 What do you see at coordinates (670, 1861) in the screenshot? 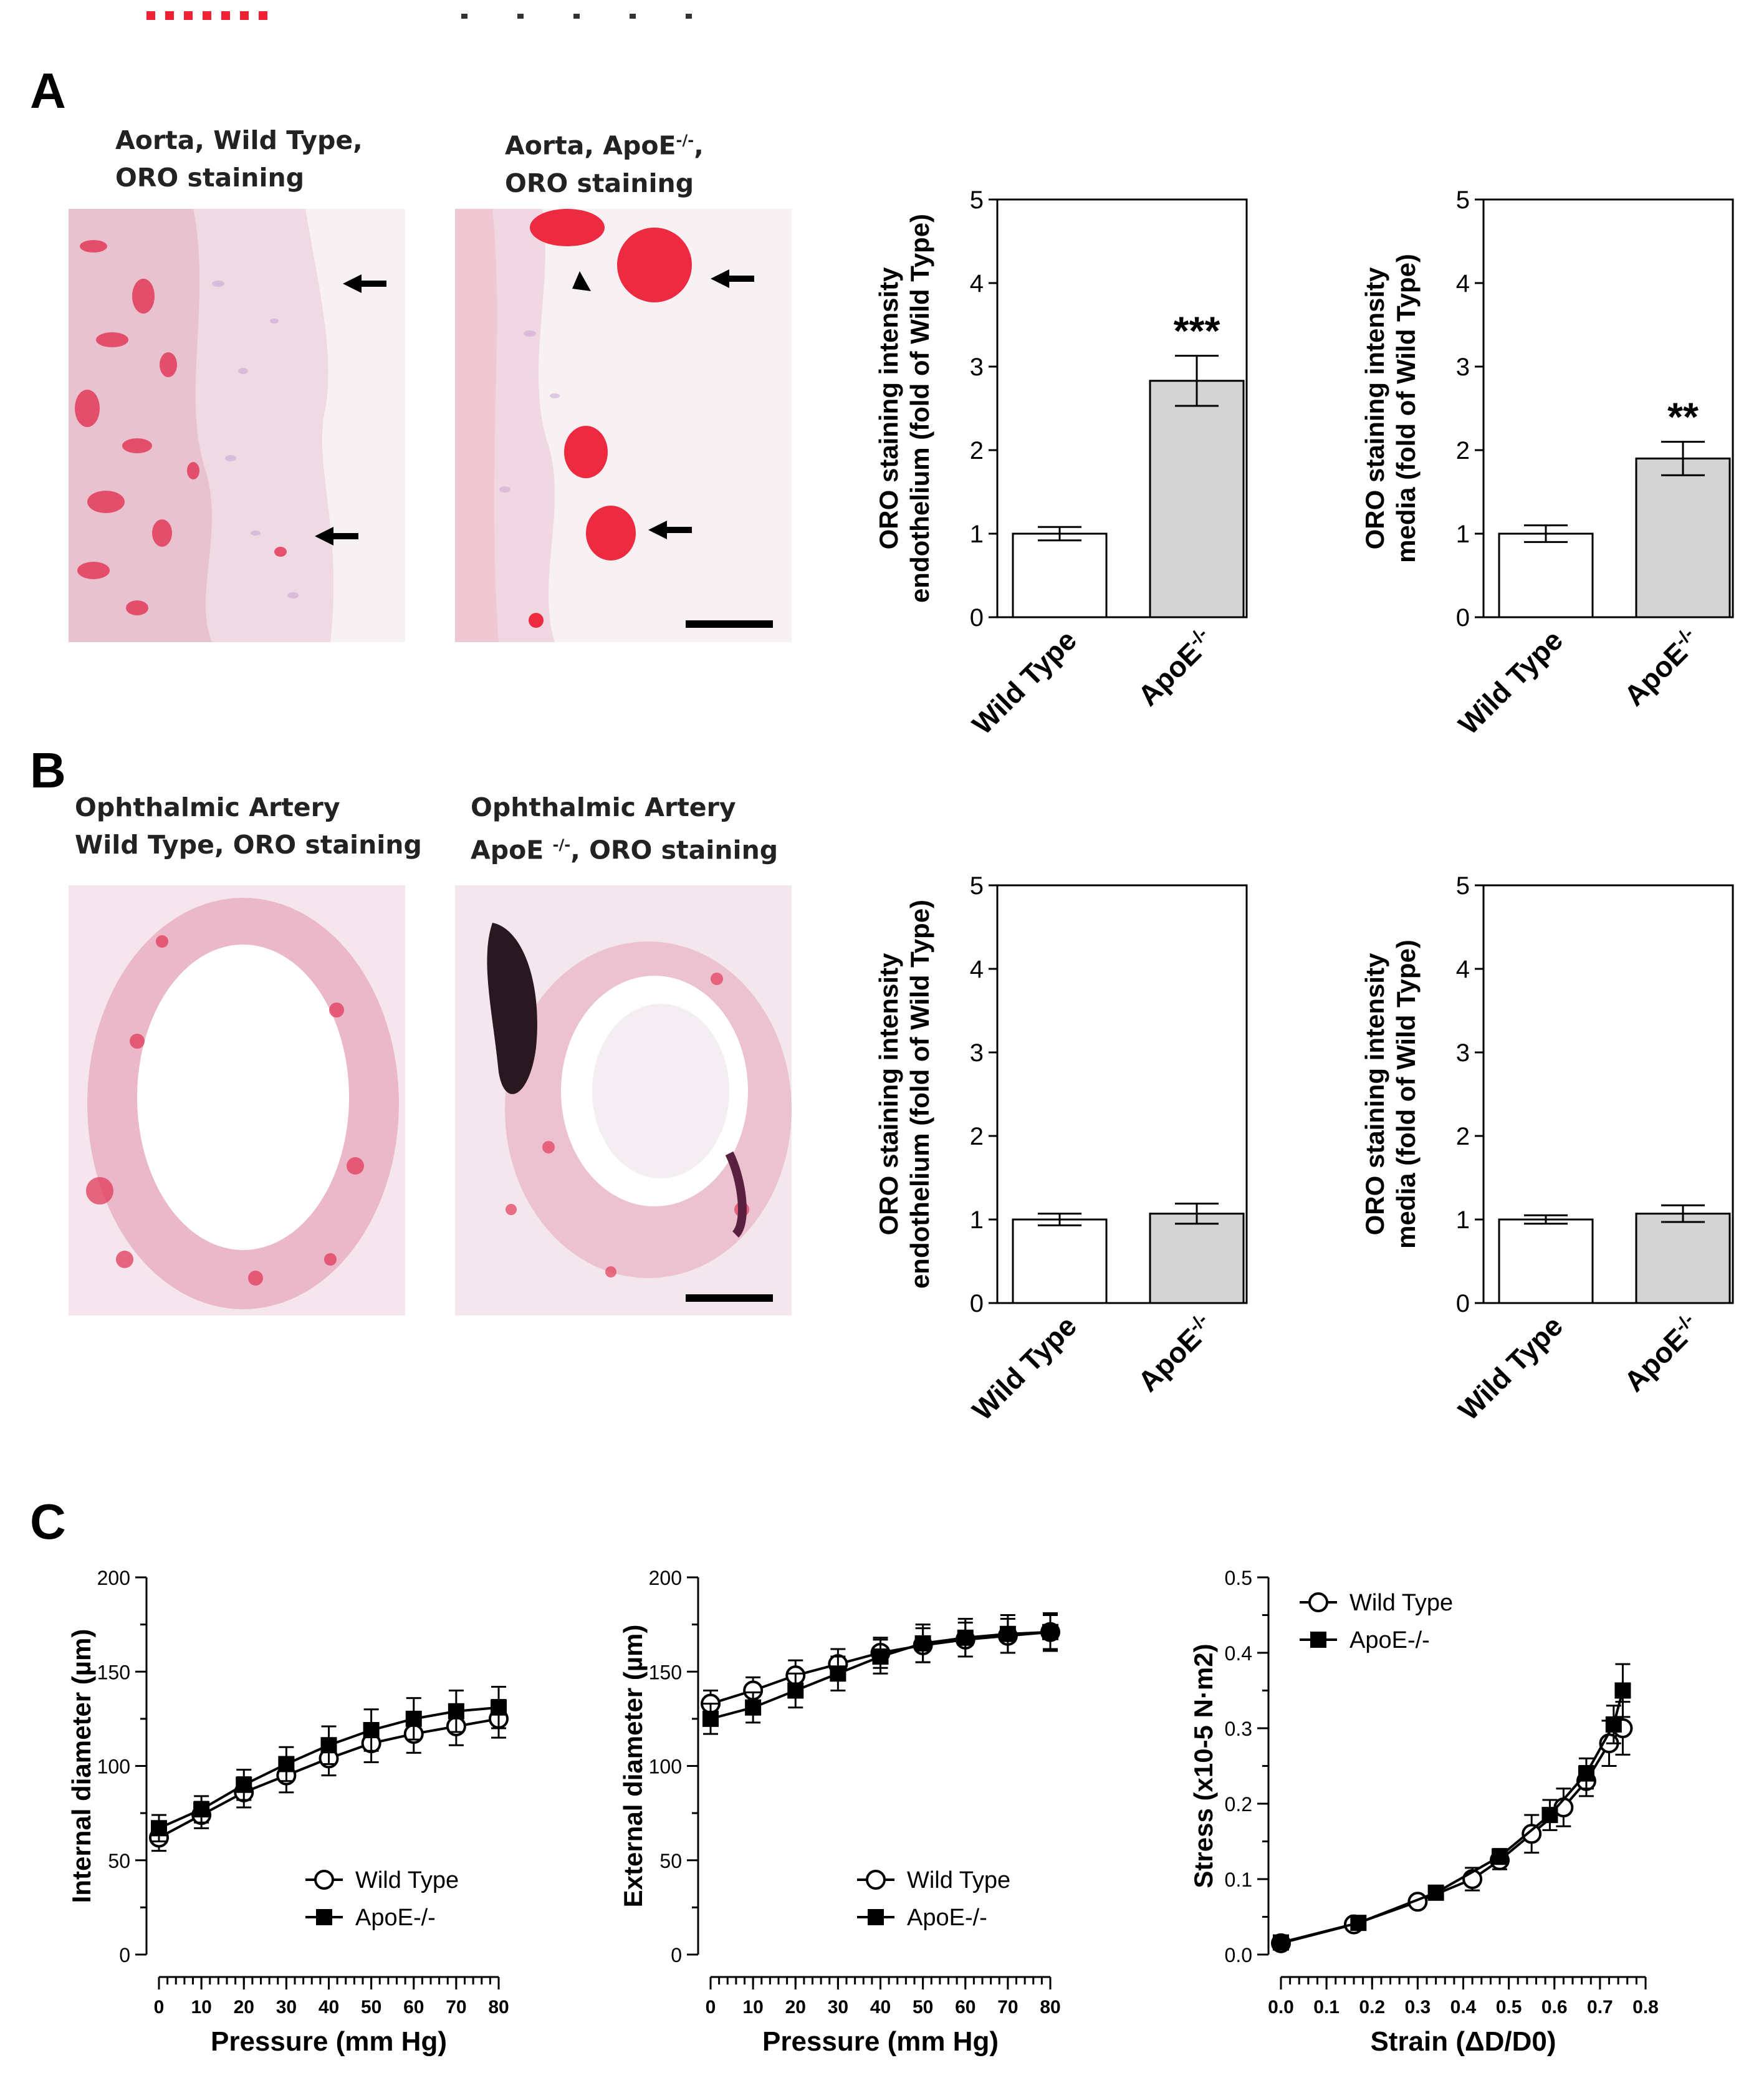
I see `y-tick-label: 50` at bounding box center [670, 1861].